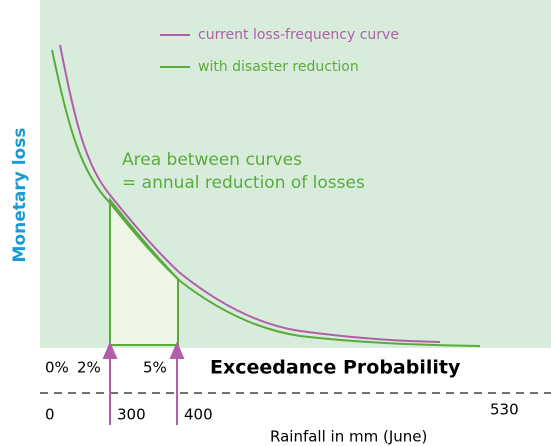  I want to click on probability-label: 5%, so click(155, 368).